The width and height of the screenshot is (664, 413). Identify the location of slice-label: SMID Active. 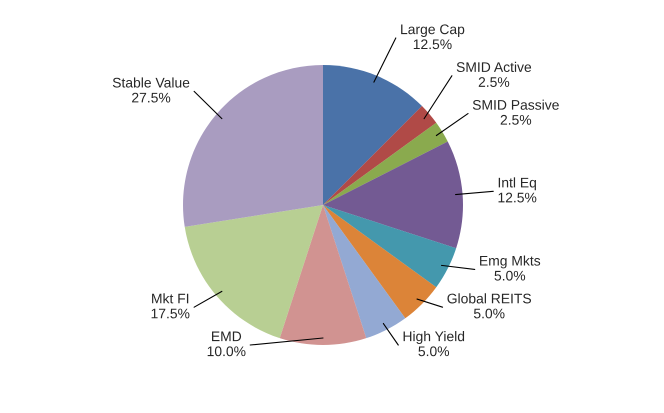
(494, 67).